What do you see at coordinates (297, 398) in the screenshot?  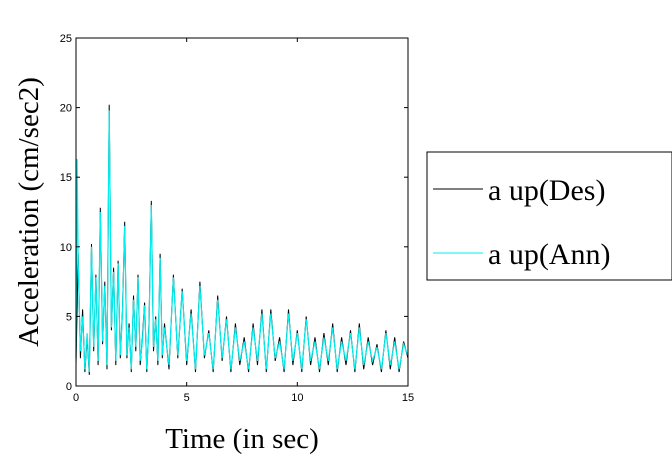 I see `x-tick-label: 10` at bounding box center [297, 398].